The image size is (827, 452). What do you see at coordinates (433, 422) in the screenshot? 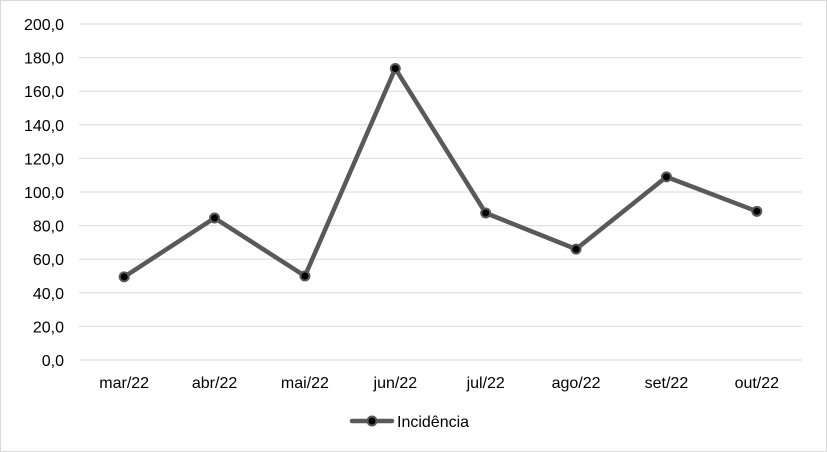
I see `legend-label: Incidência` at bounding box center [433, 422].